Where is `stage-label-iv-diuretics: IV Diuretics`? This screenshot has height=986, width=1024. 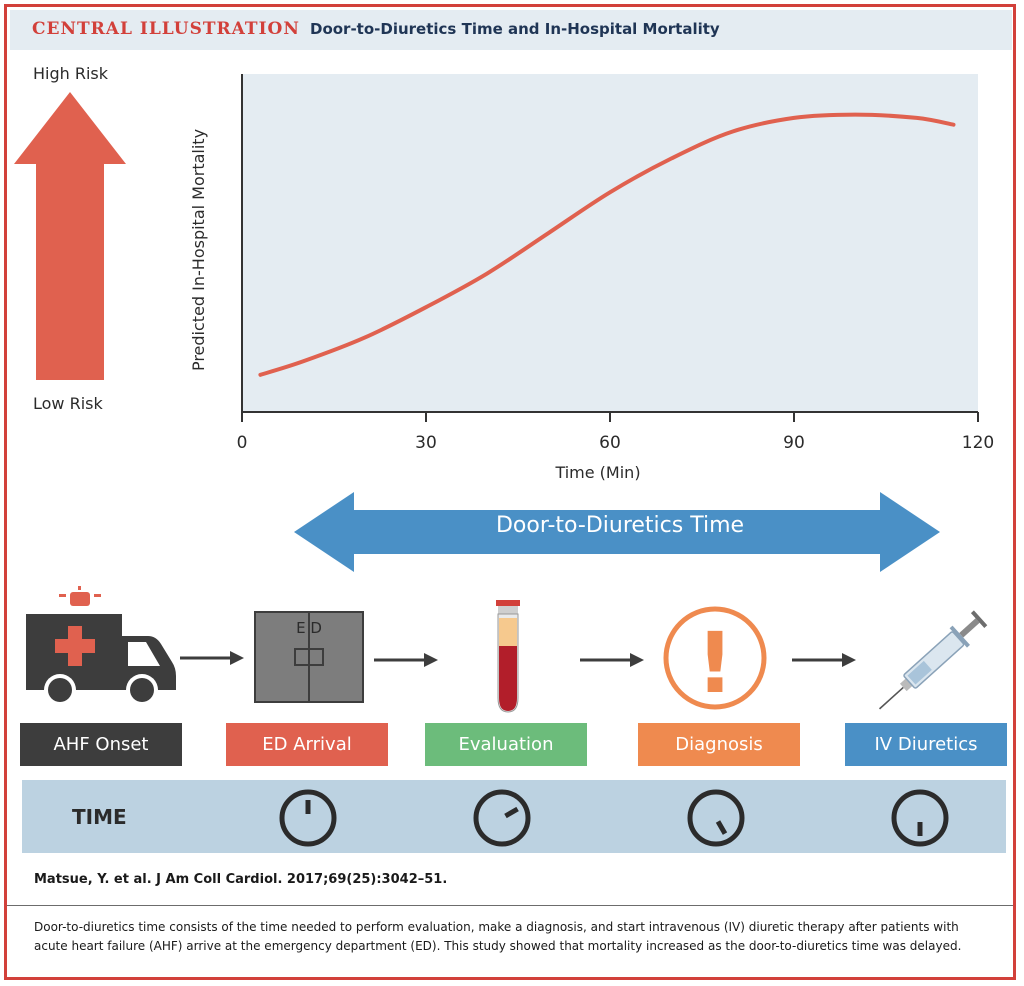
stage-label-iv-diuretics: IV Diuretics is located at coordinates (926, 744).